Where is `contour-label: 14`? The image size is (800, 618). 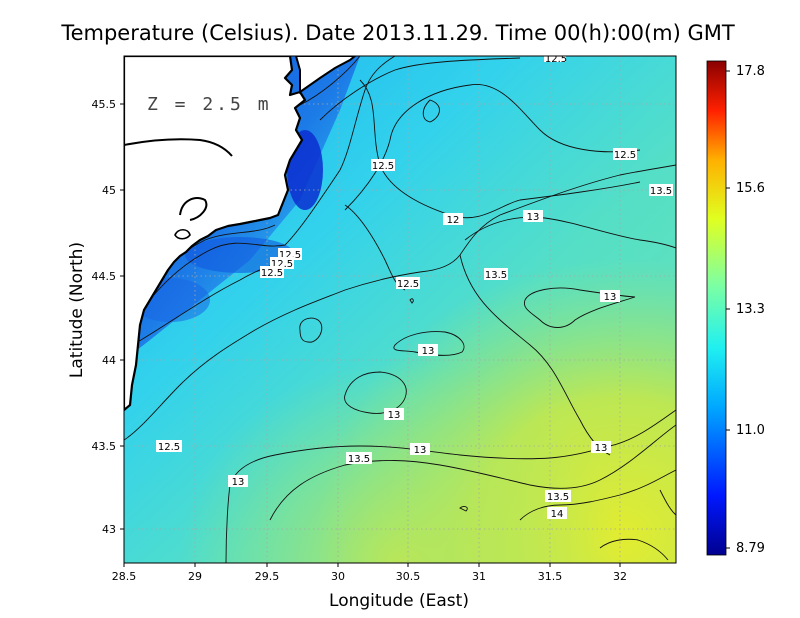
contour-label: 14 is located at coordinates (557, 513).